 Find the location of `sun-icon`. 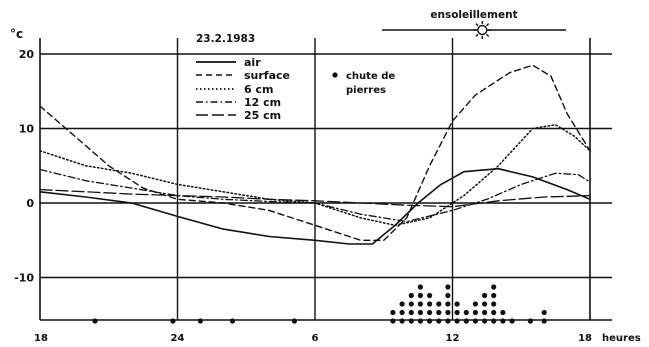

sun-icon is located at coordinates (482, 30).